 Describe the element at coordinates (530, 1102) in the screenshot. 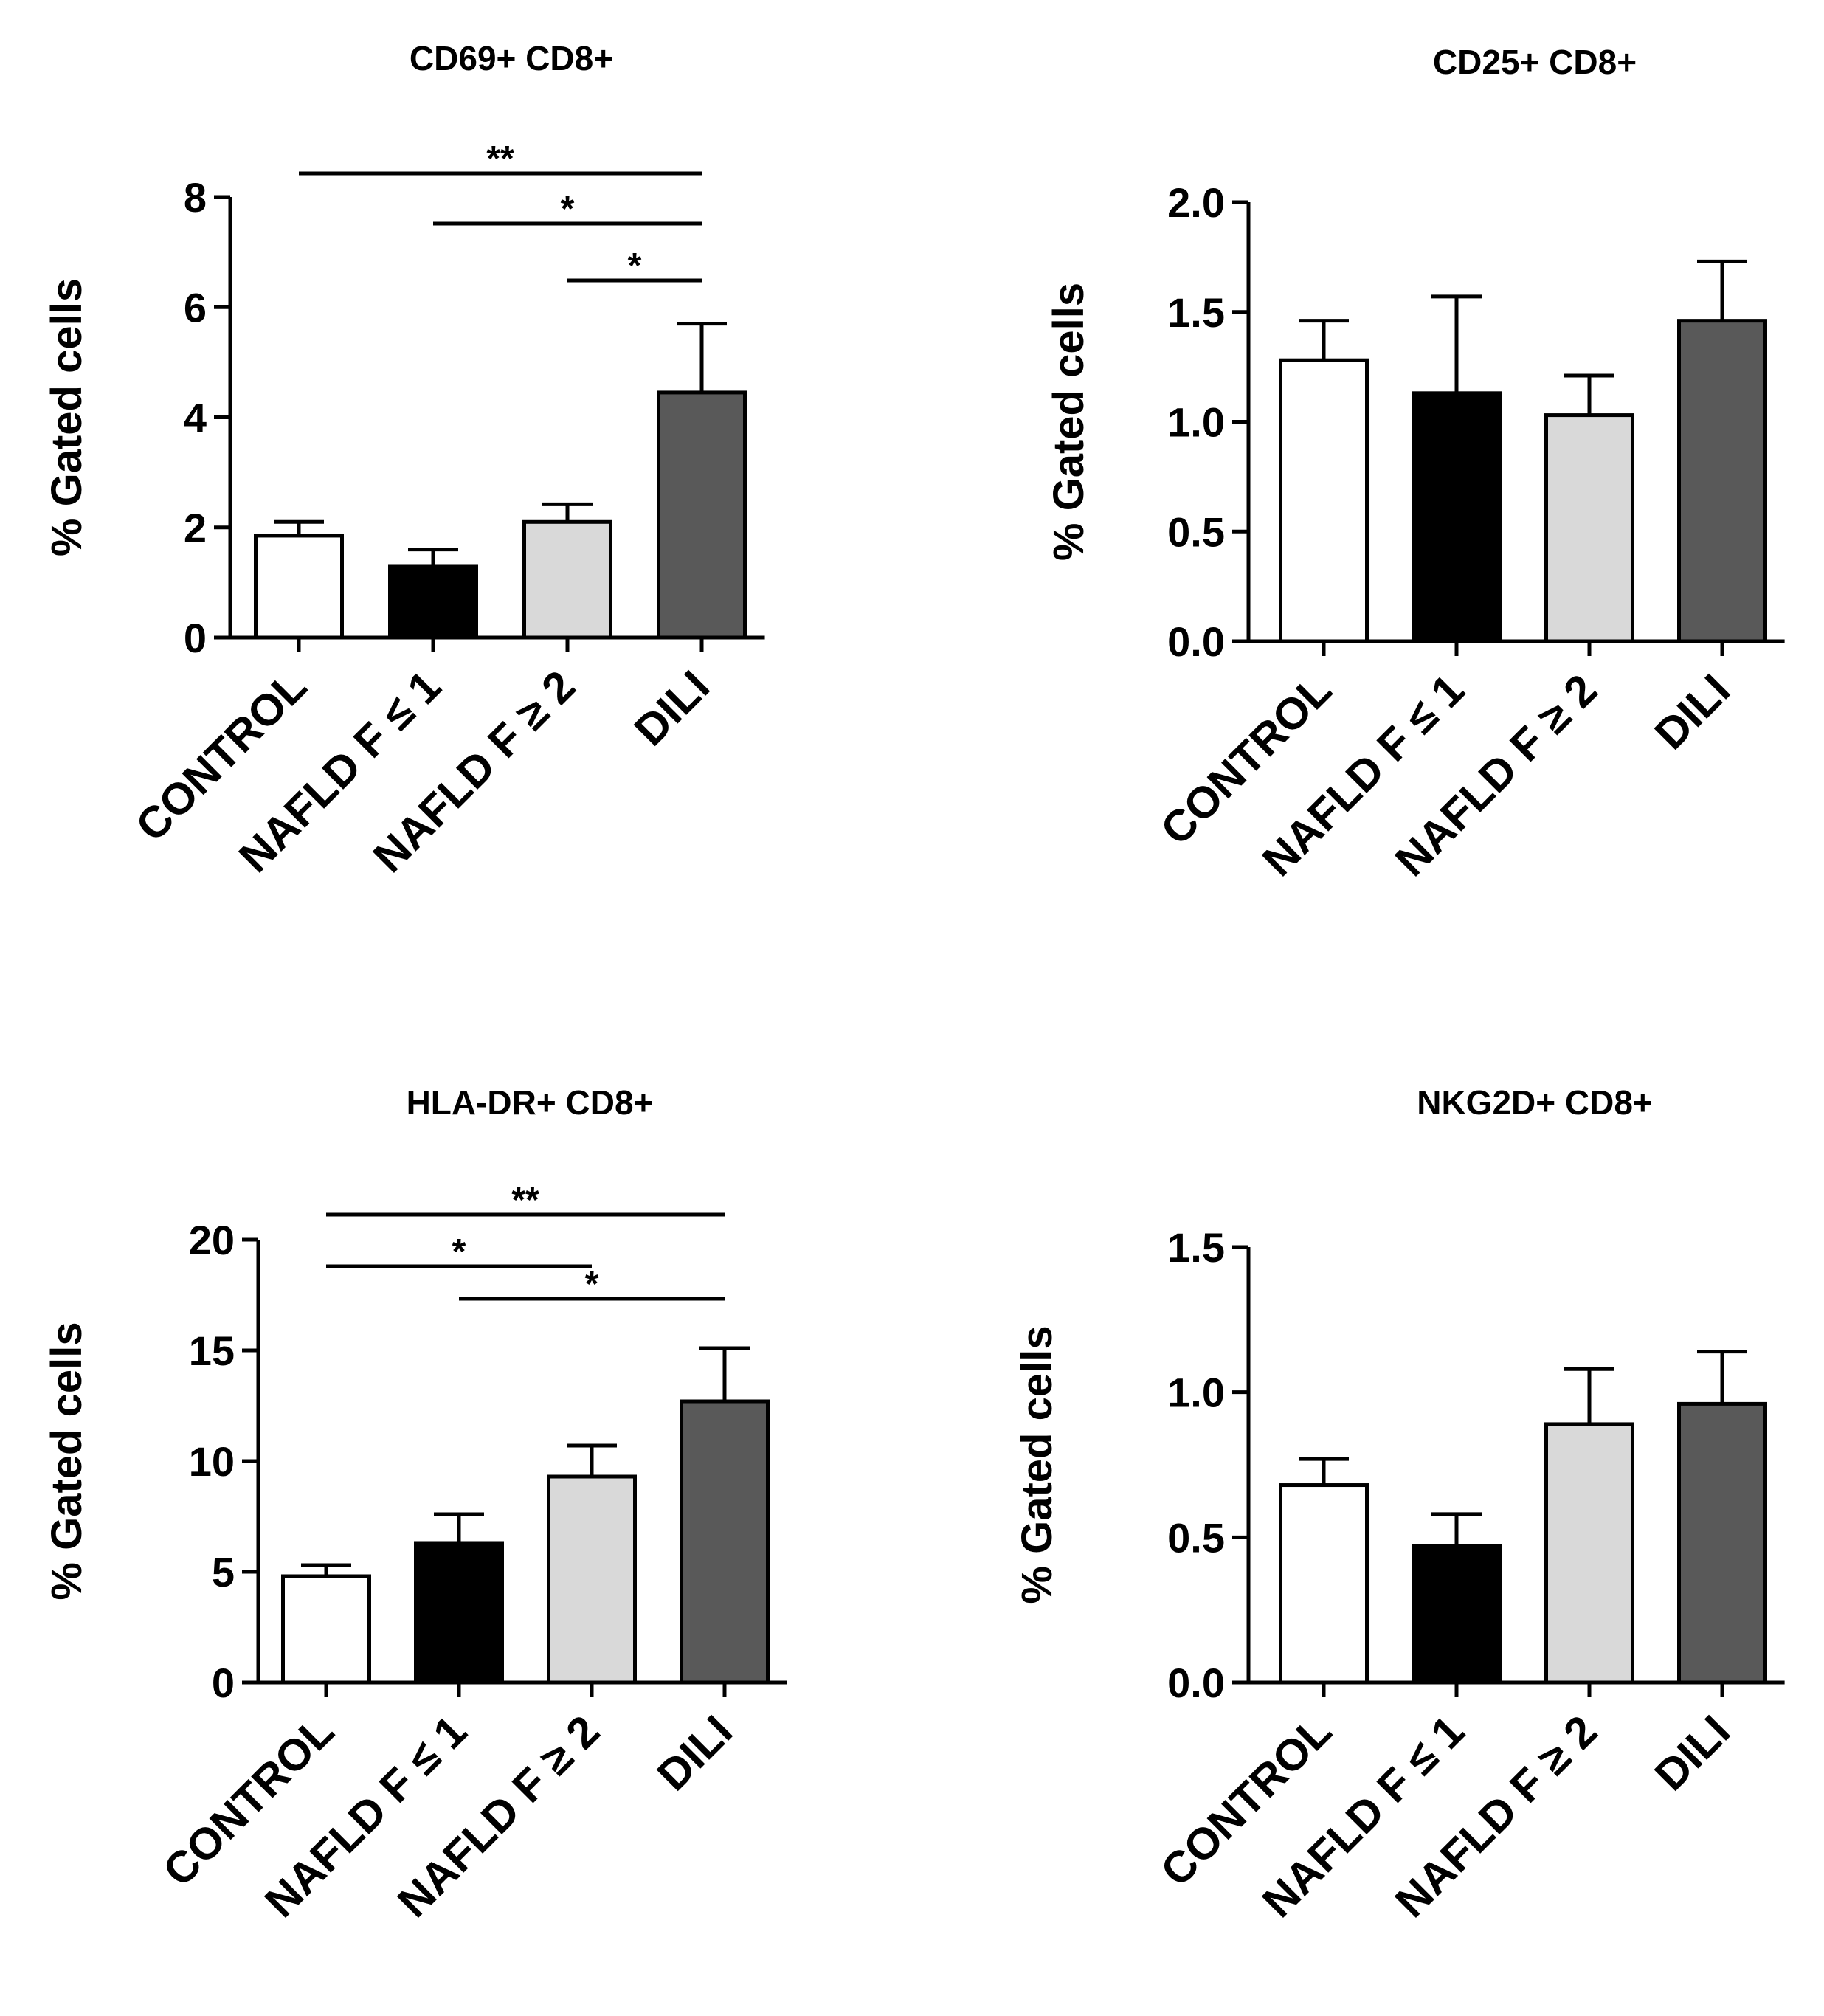

I see `chart-title: HLA-DR+ CD8+` at that location.